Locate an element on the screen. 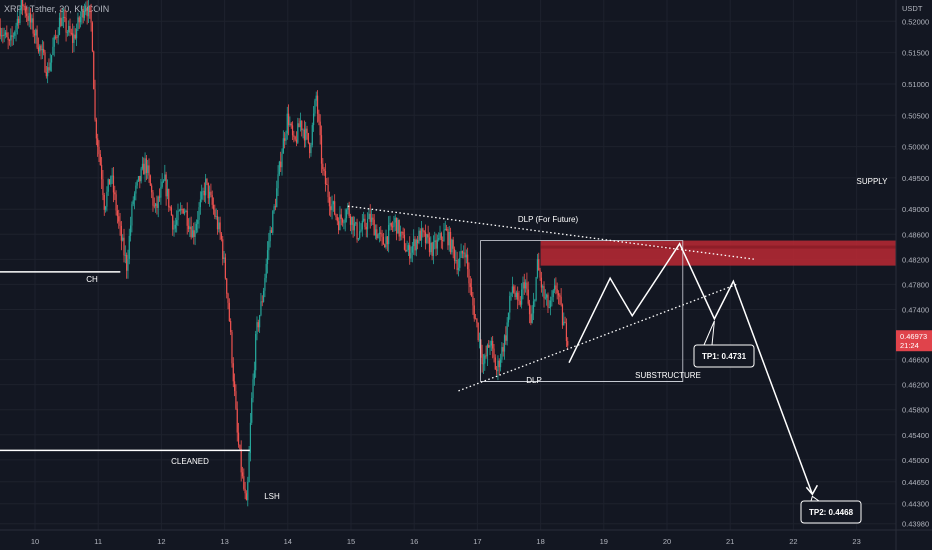 The image size is (932, 550). x-tick-label: 14 is located at coordinates (288, 541).